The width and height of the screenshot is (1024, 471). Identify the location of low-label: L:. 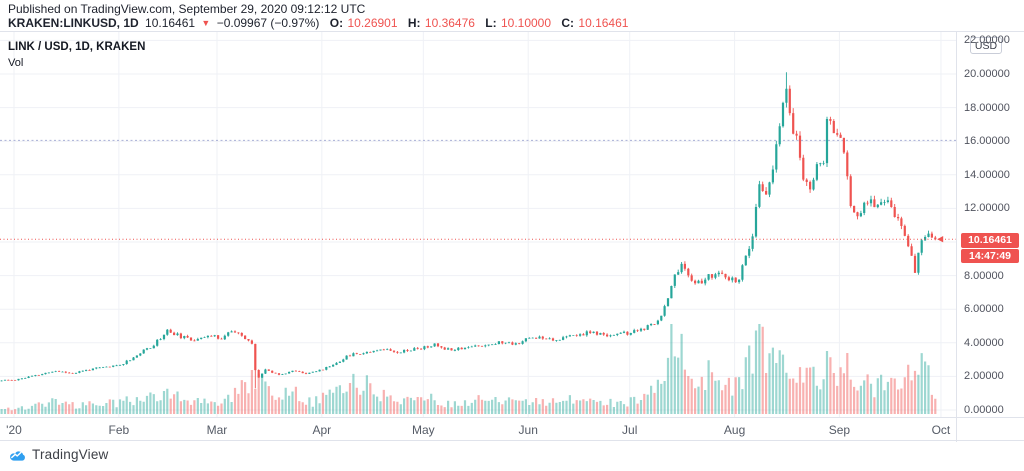
(491, 23).